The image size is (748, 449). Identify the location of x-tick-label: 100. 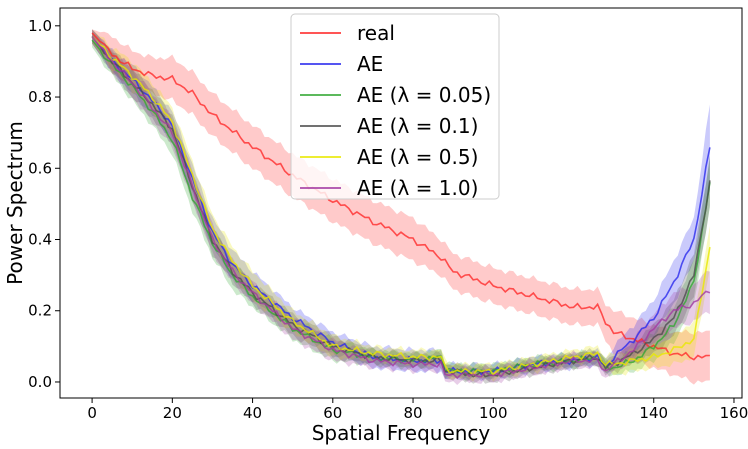
(493, 413).